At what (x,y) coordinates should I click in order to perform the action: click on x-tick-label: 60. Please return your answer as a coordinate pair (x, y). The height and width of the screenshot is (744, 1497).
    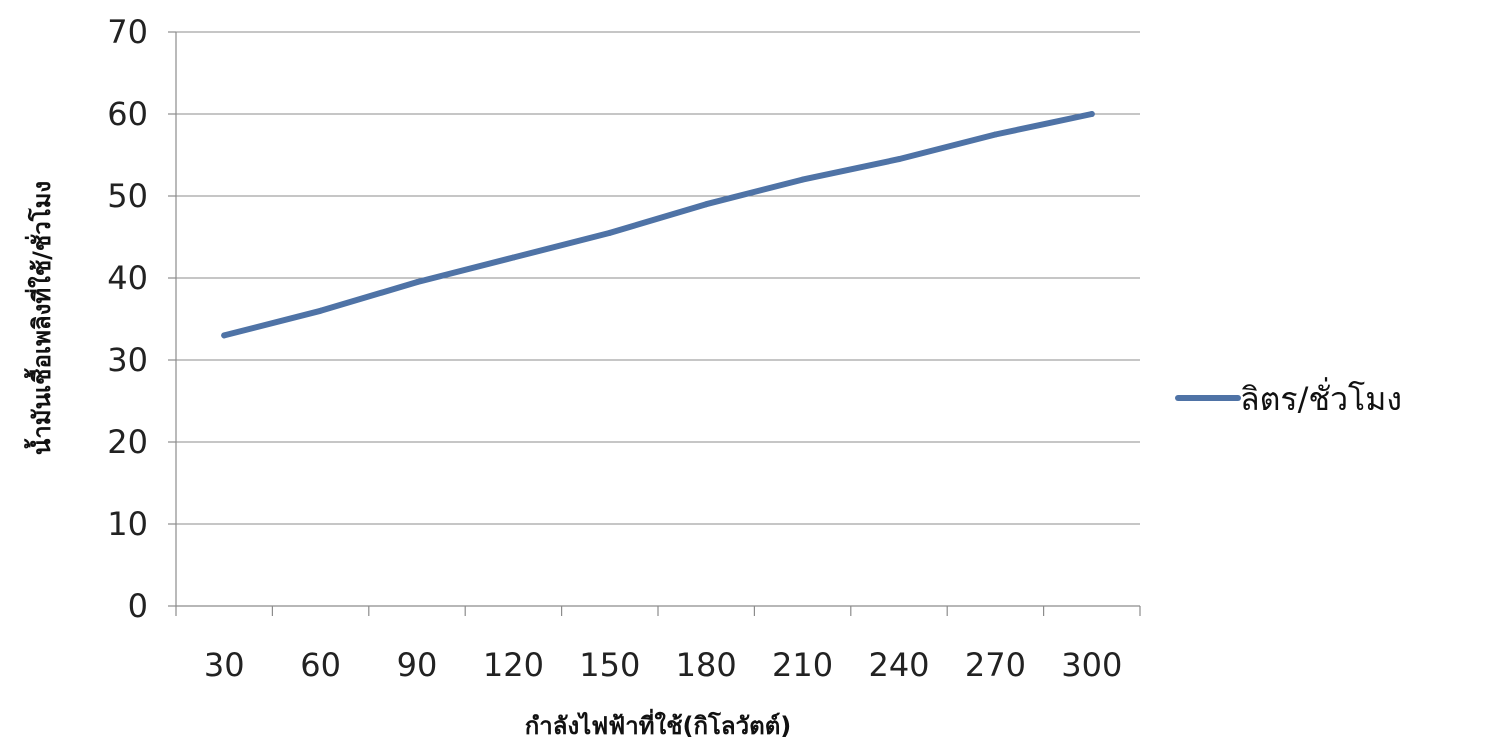
    Looking at the image, I should click on (320, 665).